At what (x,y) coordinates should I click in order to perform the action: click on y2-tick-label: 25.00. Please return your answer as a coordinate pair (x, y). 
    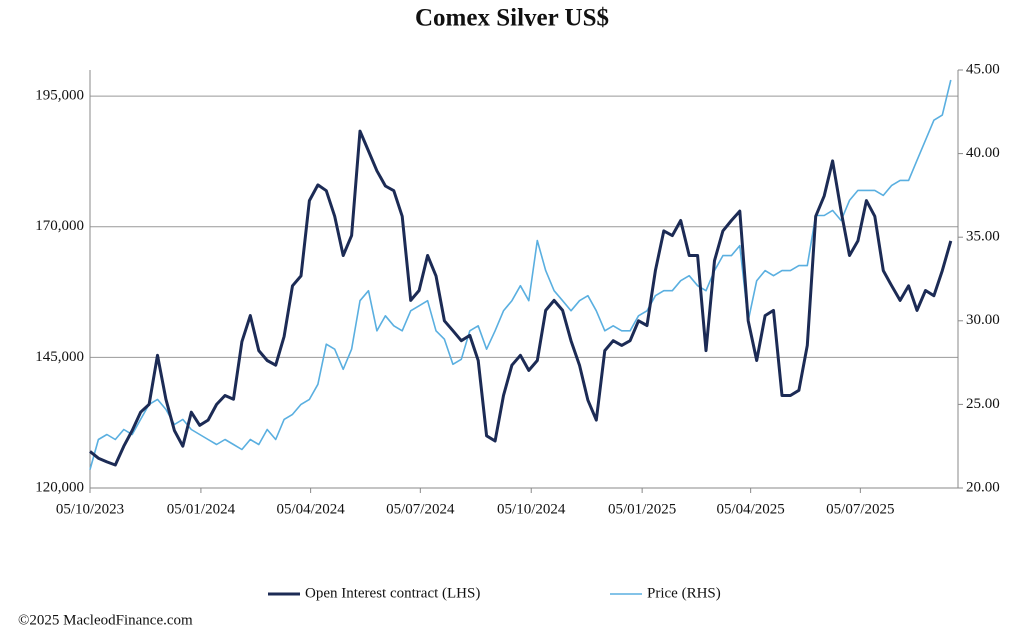
    Looking at the image, I should click on (983, 404).